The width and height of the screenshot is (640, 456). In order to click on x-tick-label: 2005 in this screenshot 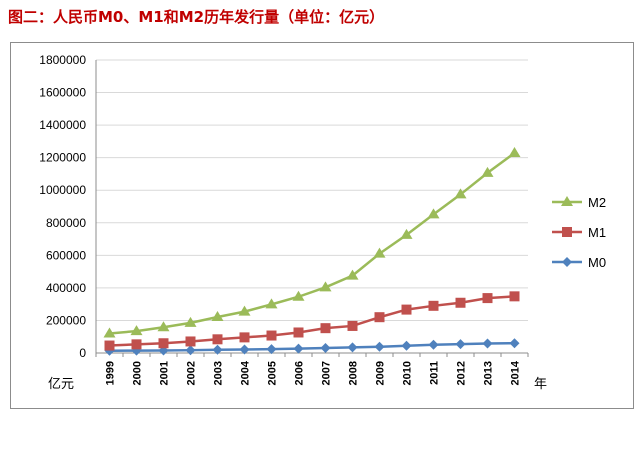, I will do `click(273, 373)`.